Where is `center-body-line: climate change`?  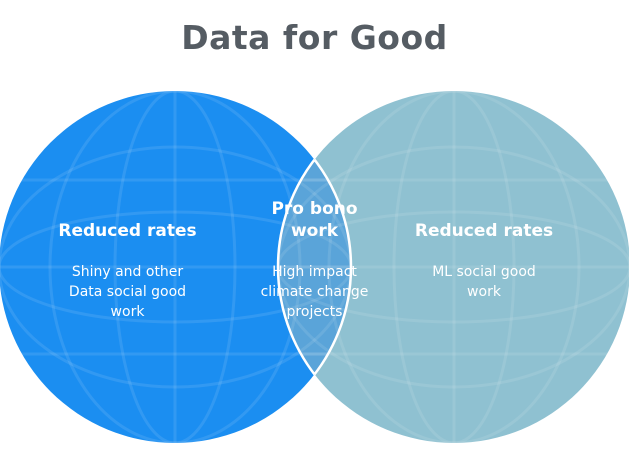
center-body-line: climate change is located at coordinates (314, 292).